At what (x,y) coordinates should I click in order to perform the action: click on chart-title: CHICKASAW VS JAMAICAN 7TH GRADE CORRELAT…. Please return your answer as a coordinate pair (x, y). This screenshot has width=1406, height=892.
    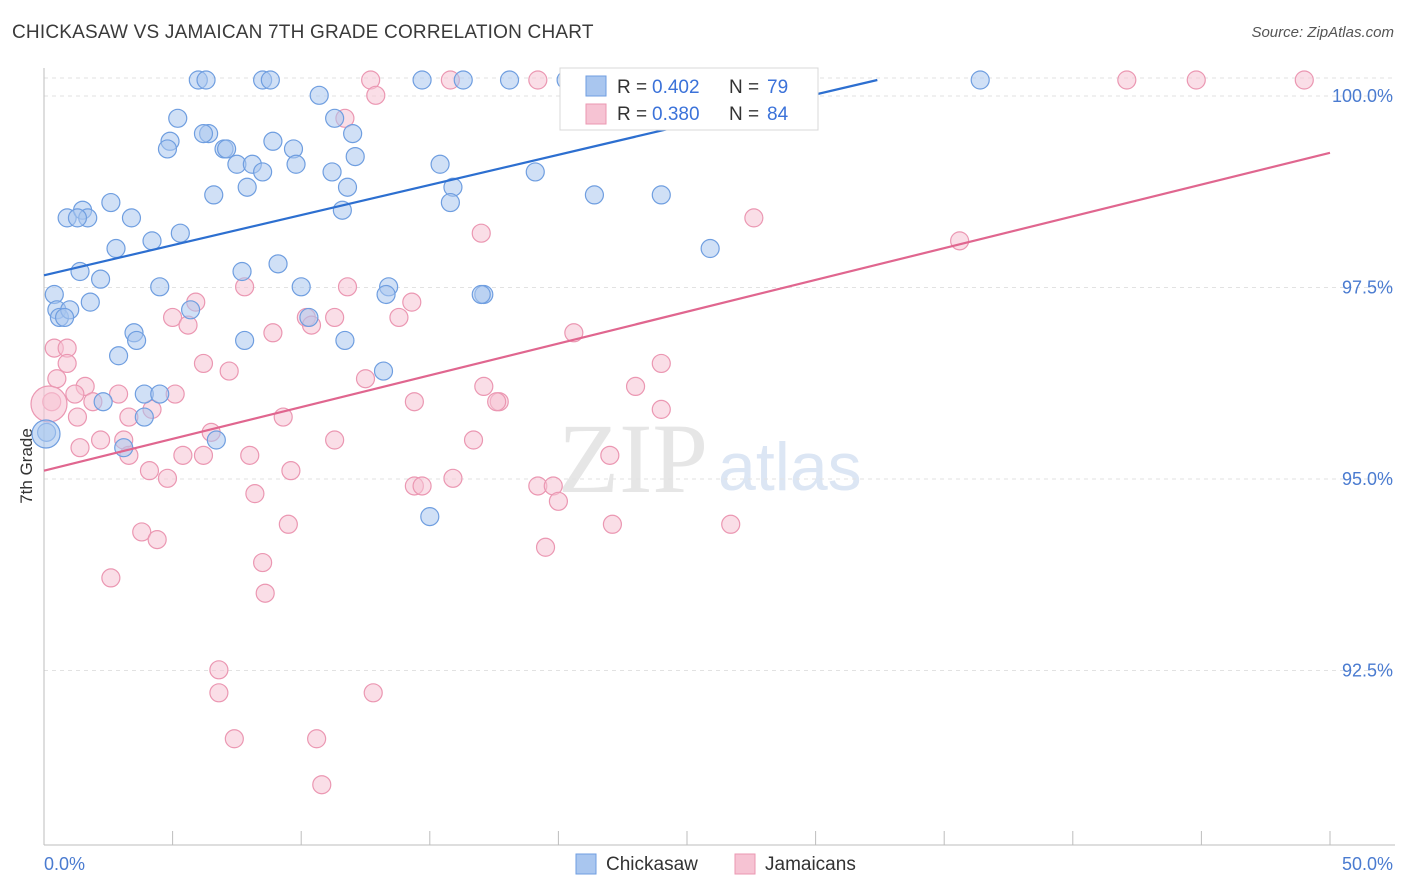
    Looking at the image, I should click on (303, 32).